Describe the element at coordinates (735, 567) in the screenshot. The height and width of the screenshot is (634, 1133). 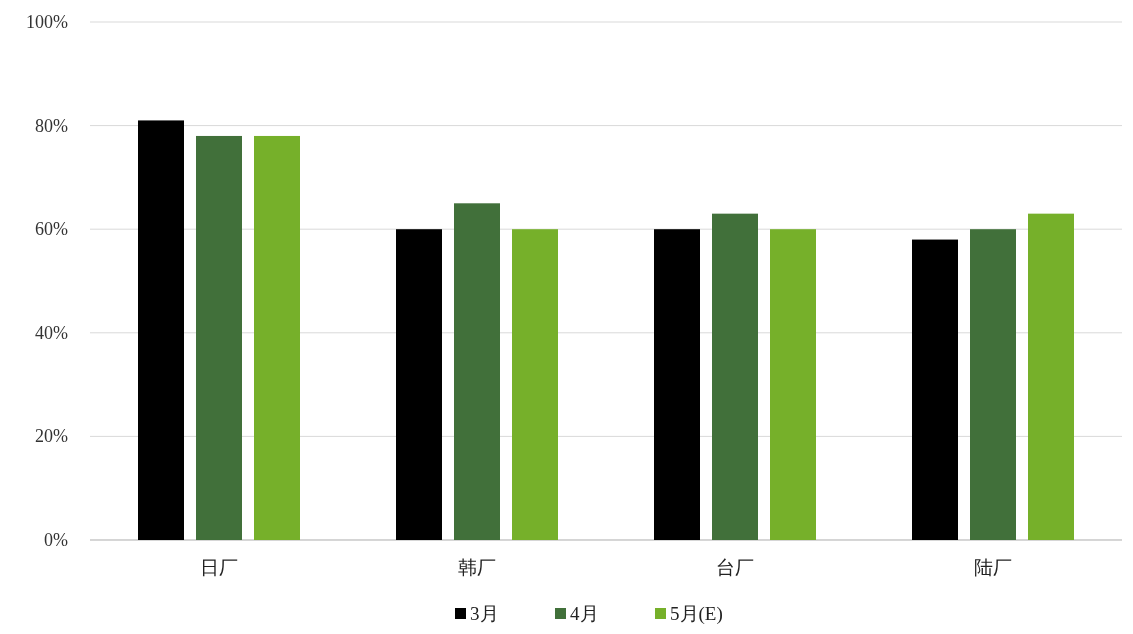
I see `x-tick-label: 台厂` at that location.